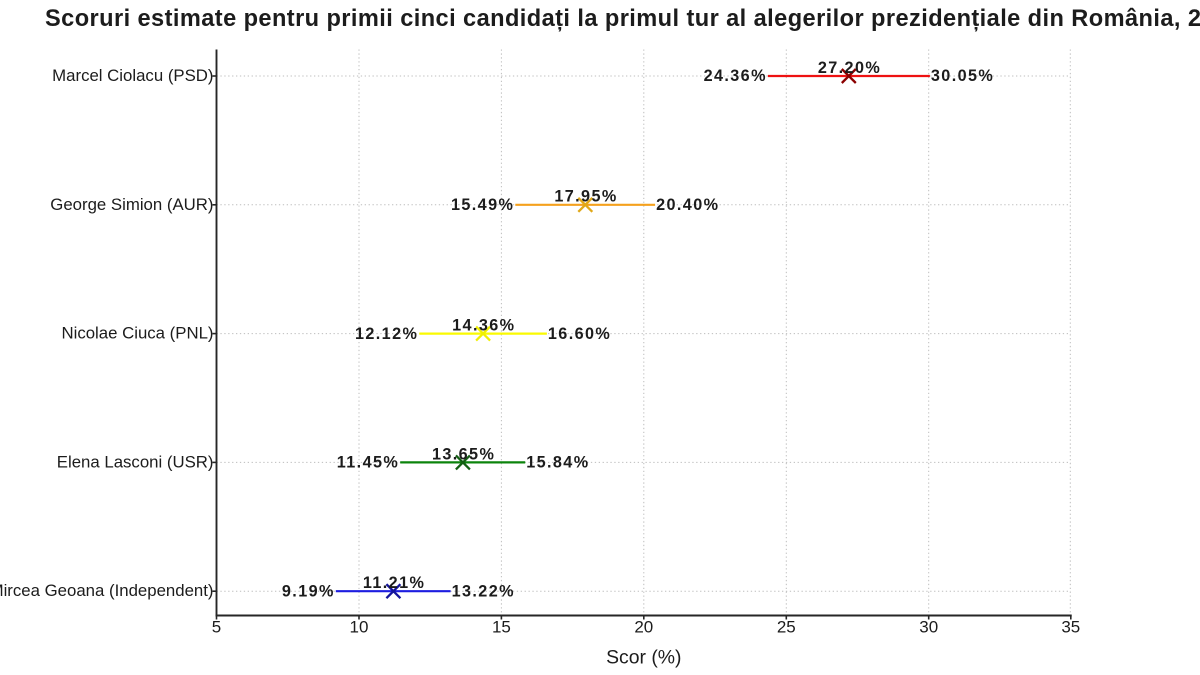  What do you see at coordinates (962, 76) in the screenshot?
I see `svg-text: 30.05%` at bounding box center [962, 76].